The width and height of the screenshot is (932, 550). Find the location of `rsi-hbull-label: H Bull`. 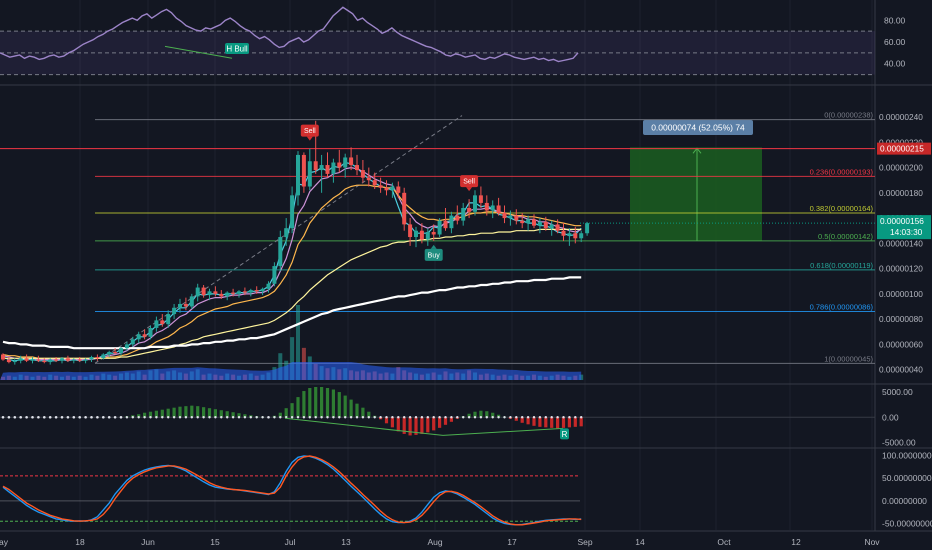

rsi-hbull-label: H Bull is located at coordinates (237, 49).